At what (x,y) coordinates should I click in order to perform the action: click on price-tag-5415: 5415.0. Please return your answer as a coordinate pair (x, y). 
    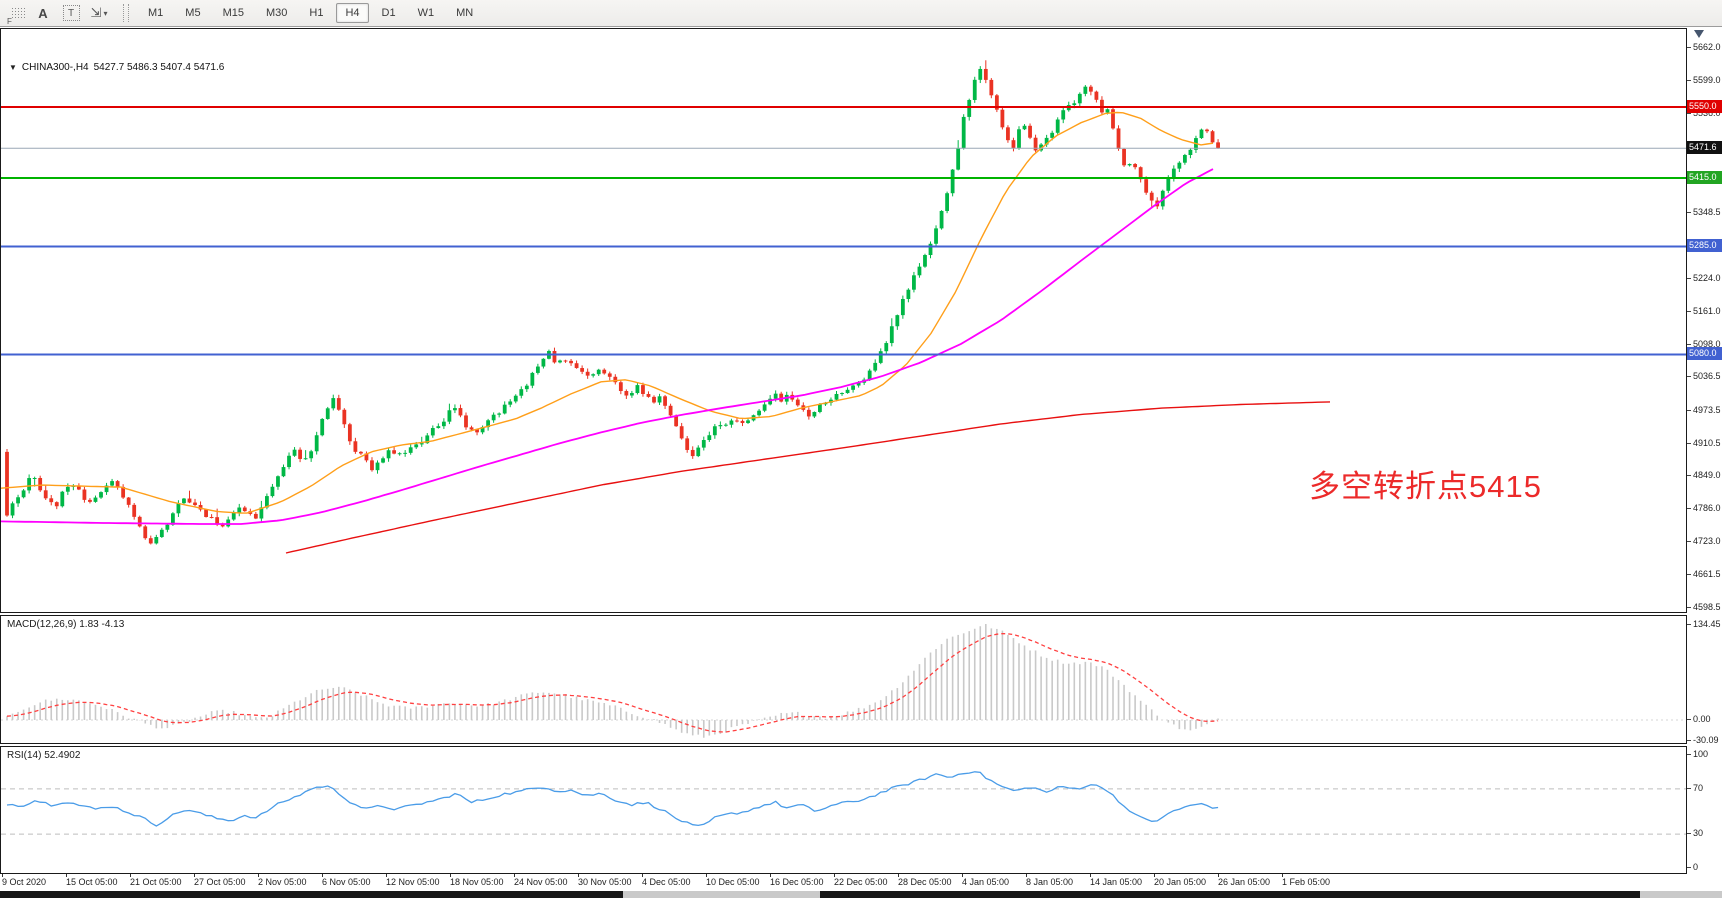
    Looking at the image, I should click on (1704, 177).